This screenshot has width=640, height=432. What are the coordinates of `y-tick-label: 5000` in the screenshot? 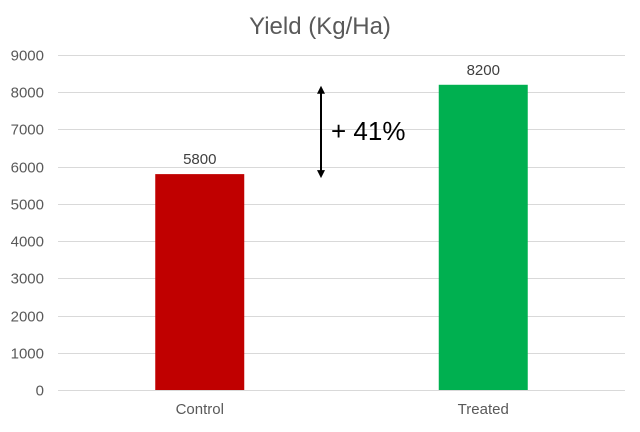 It's located at (27, 205).